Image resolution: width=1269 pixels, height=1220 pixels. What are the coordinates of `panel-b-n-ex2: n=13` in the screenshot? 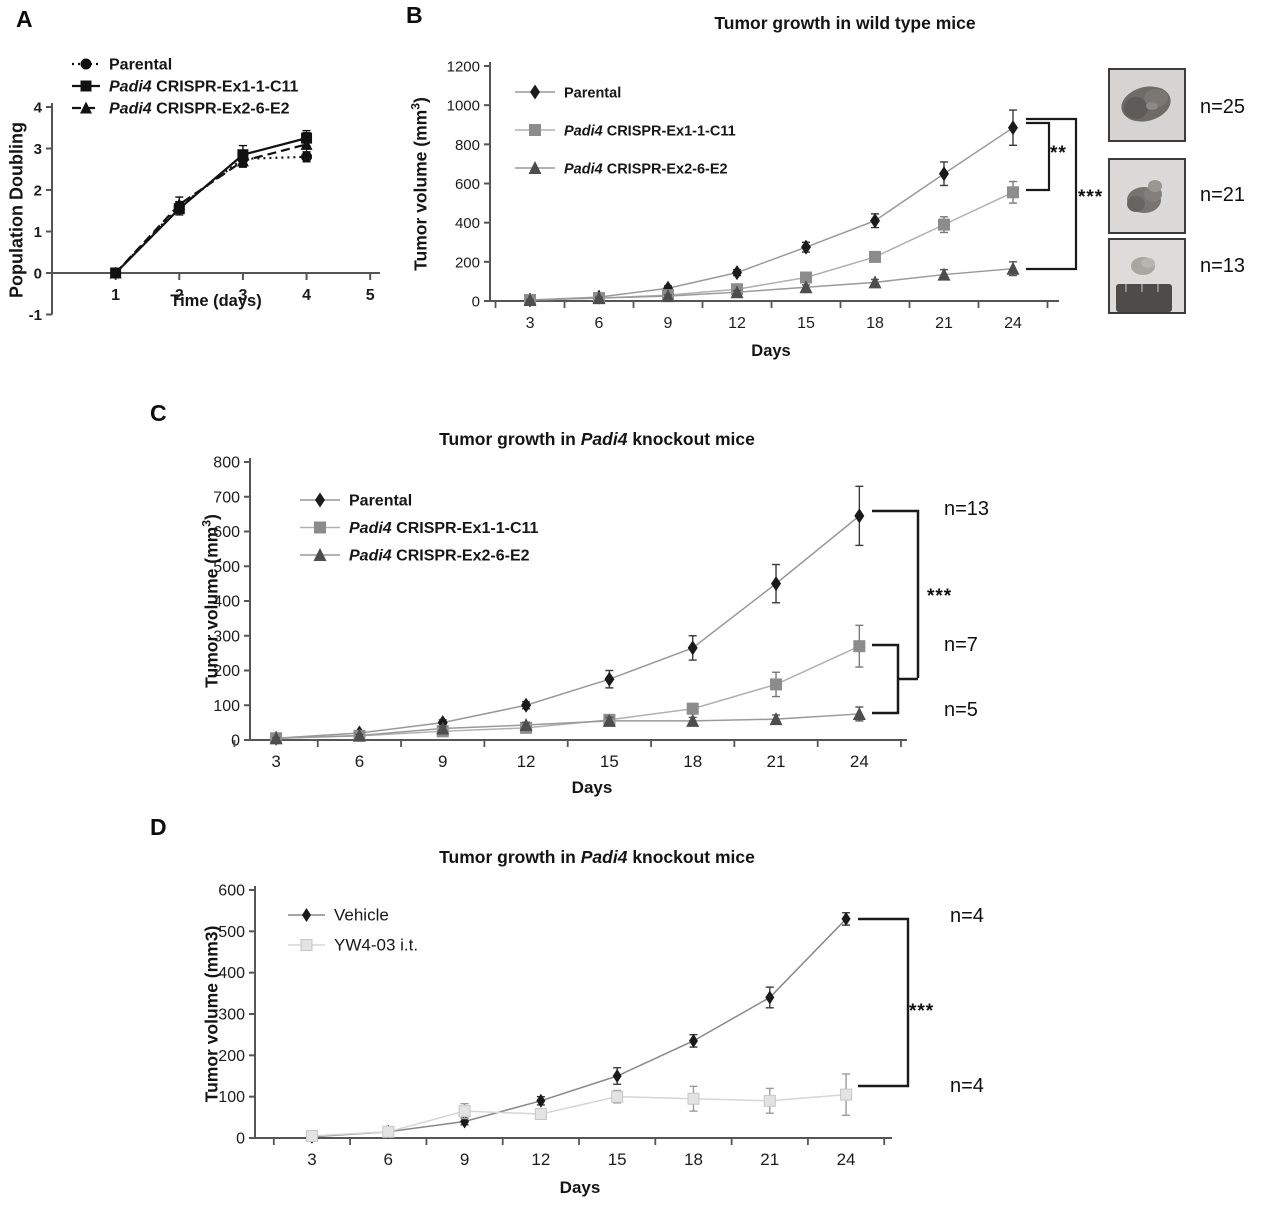 It's located at (1223, 266).